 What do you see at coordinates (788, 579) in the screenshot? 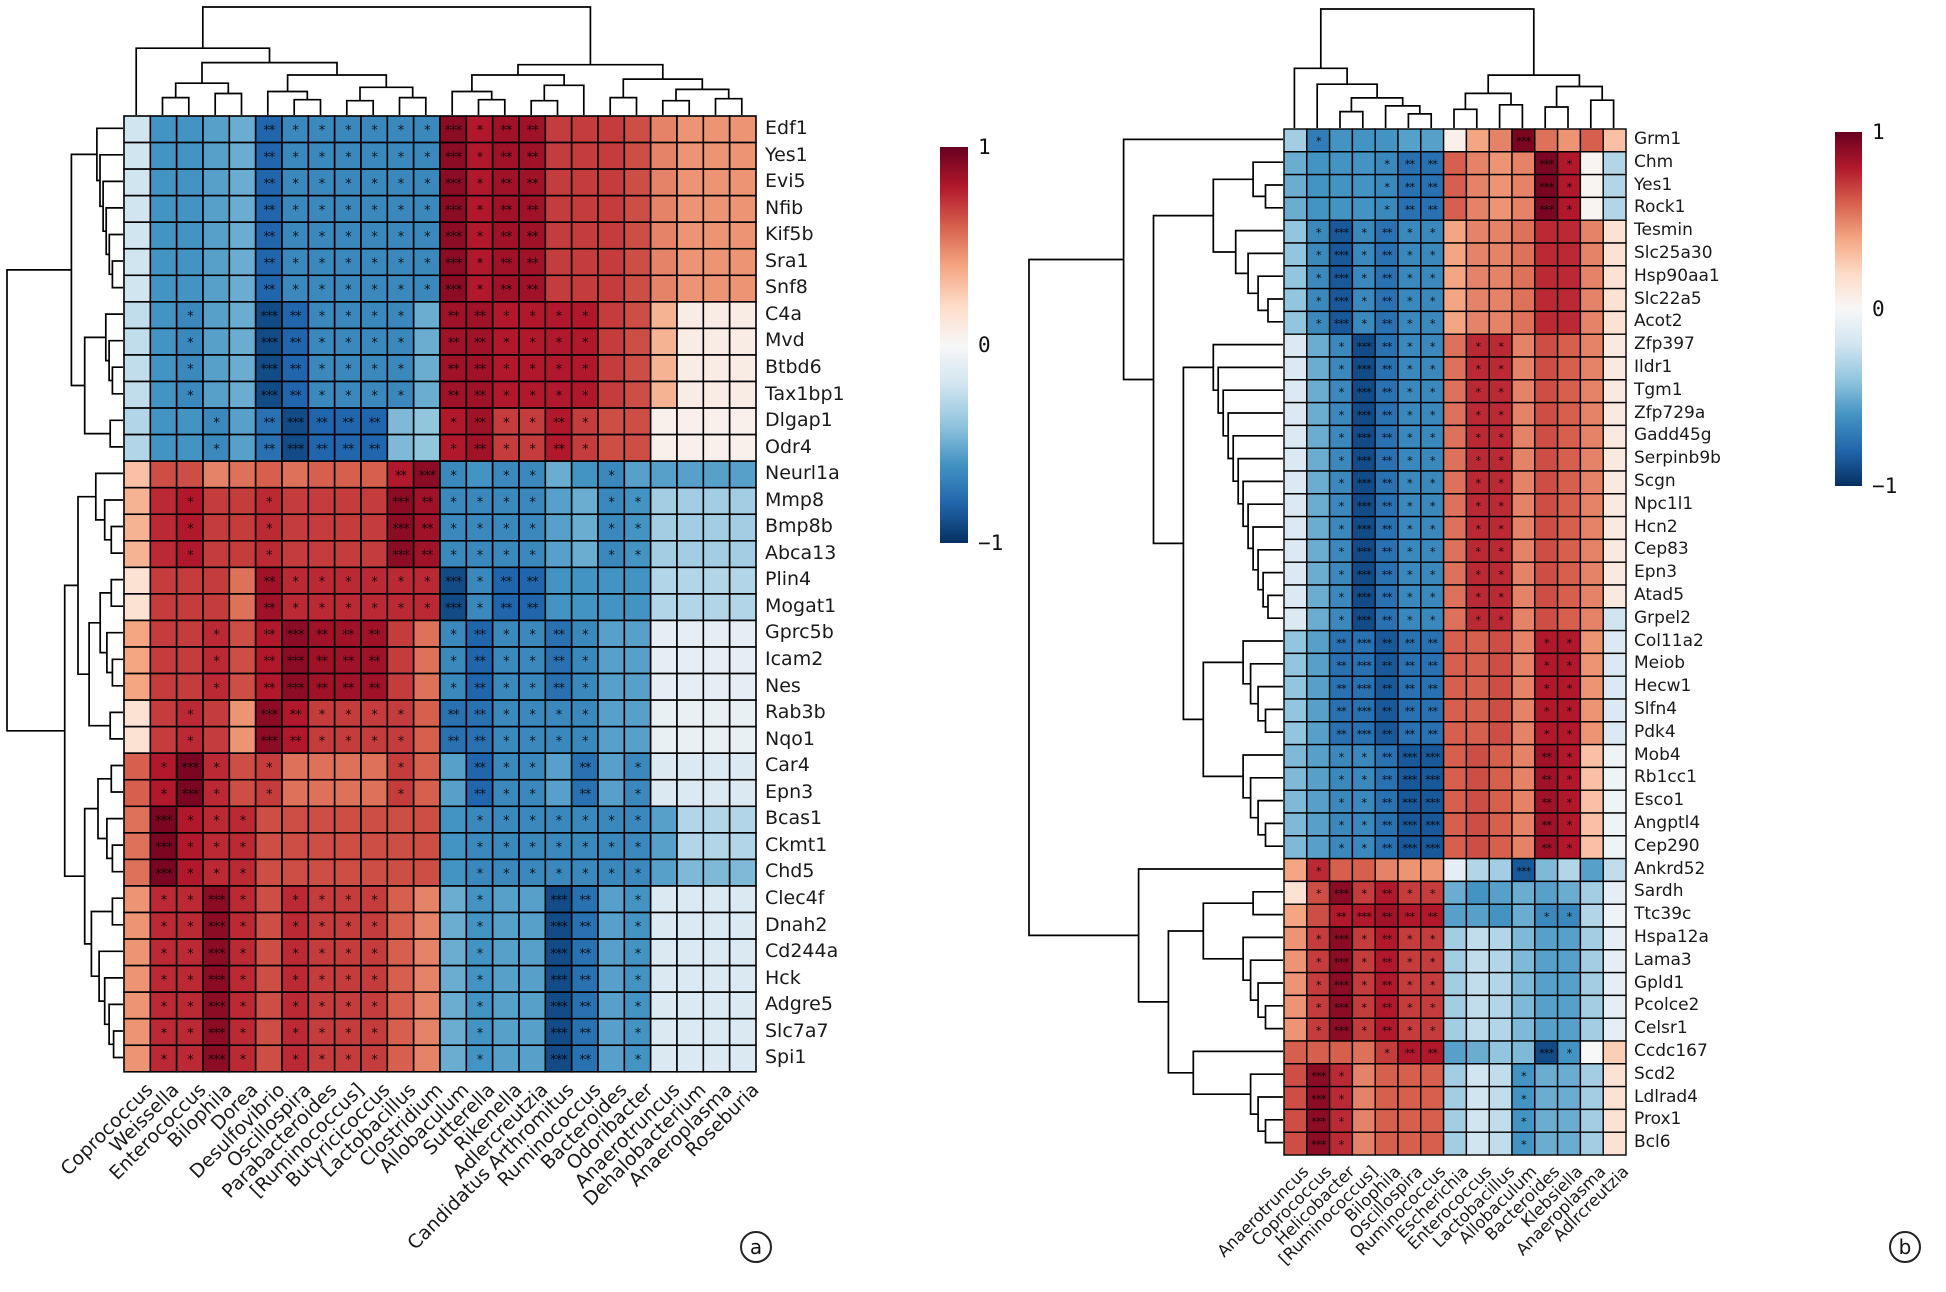
I see `row-label: Plin4` at bounding box center [788, 579].